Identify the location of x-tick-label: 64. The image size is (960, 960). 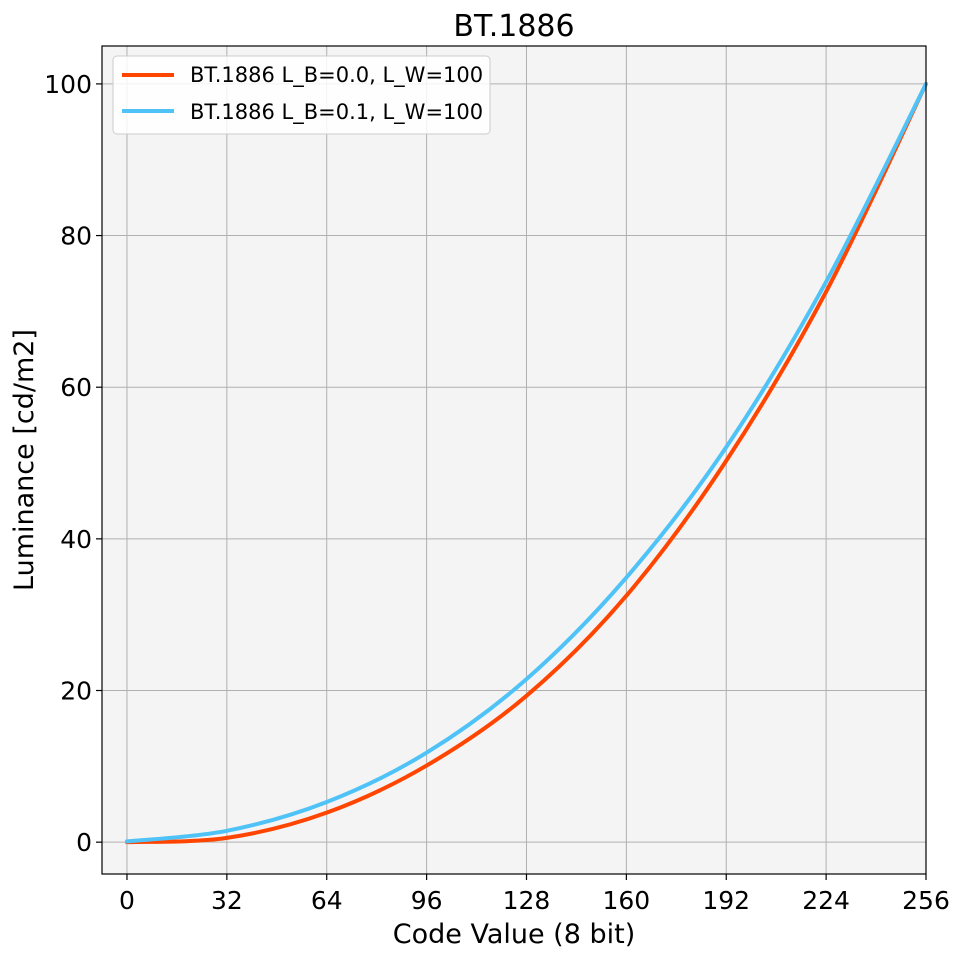
(327, 900).